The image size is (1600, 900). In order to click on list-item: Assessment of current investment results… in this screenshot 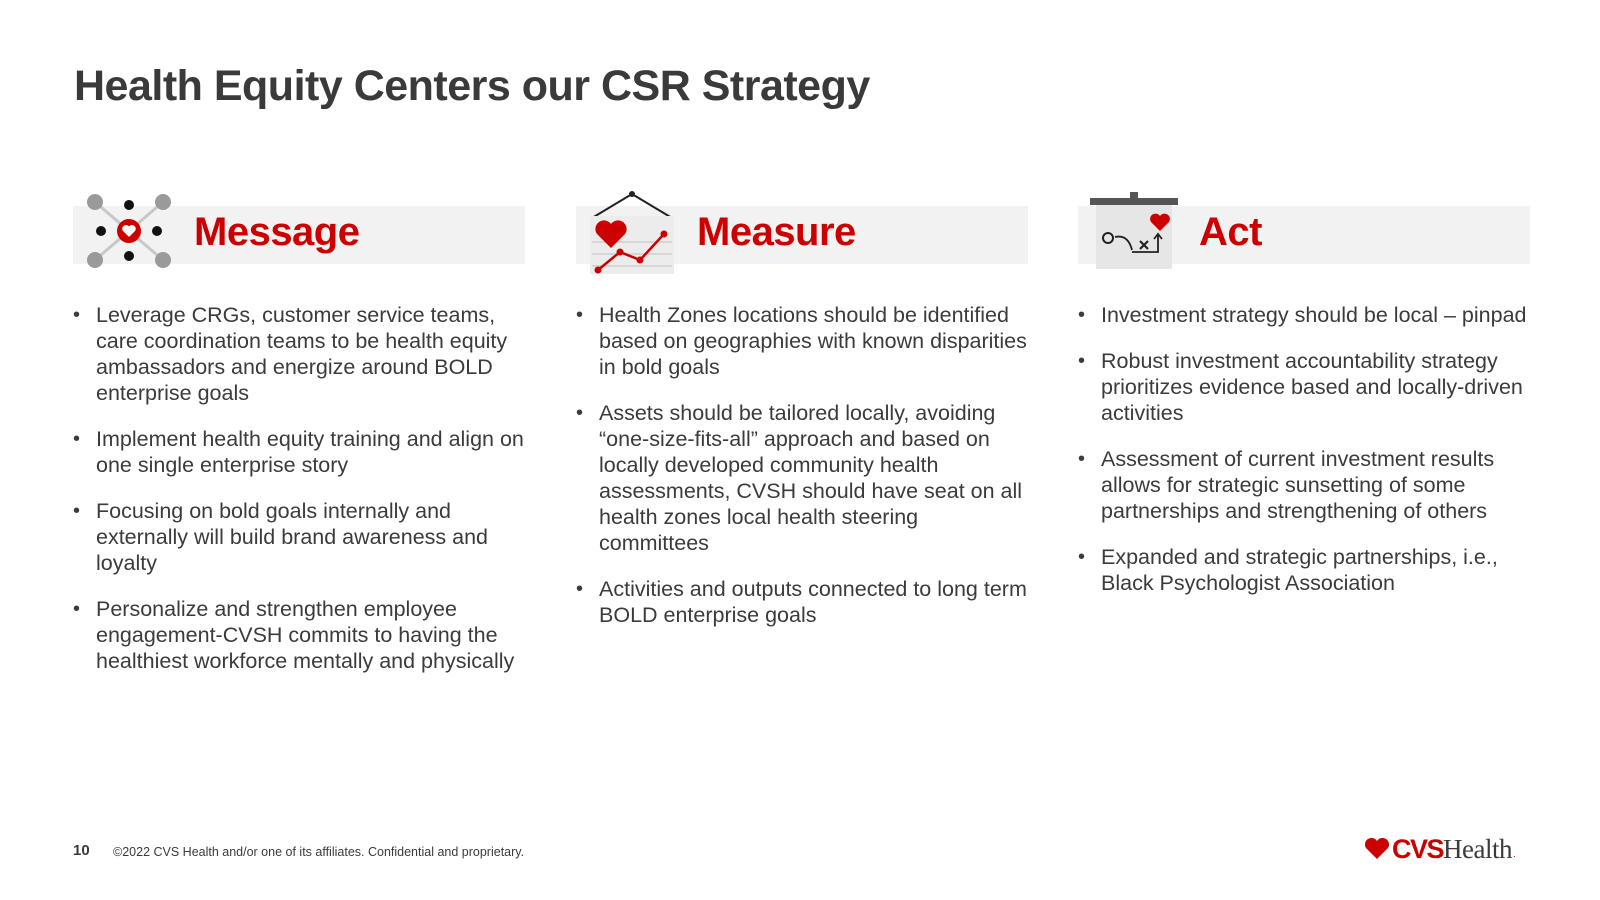, I will do `click(1304, 485)`.